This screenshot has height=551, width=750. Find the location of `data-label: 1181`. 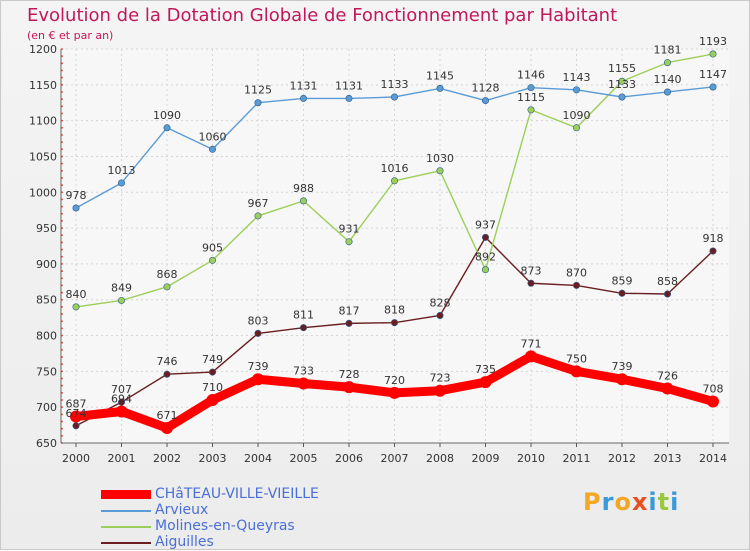

data-label: 1181 is located at coordinates (668, 50).